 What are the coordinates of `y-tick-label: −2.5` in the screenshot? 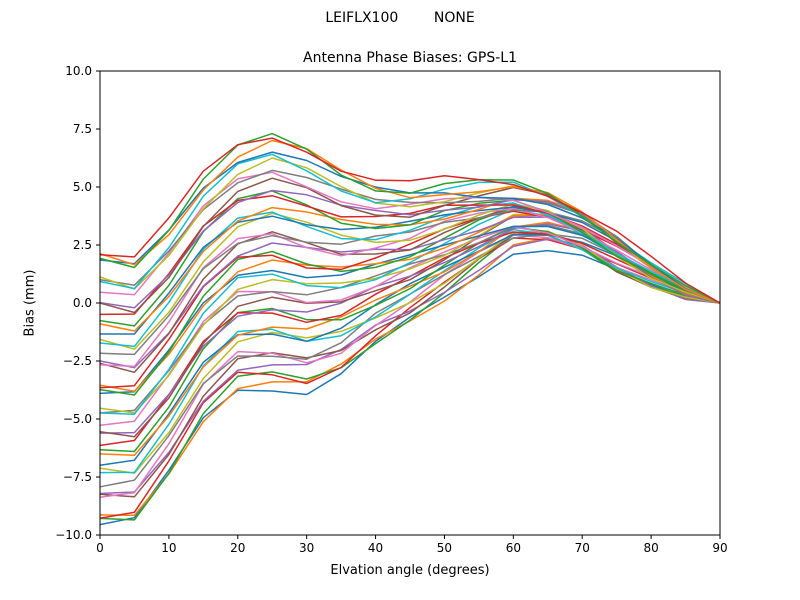 It's located at (77, 361).